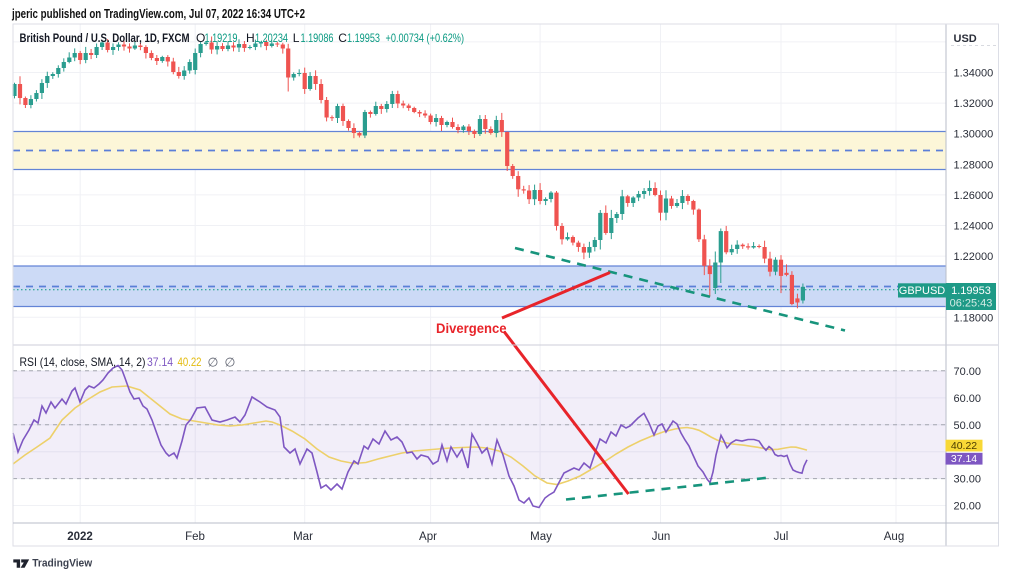 Image resolution: width=1024 pixels, height=579 pixels. What do you see at coordinates (974, 74) in the screenshot?
I see `svg-text: 1.34000` at bounding box center [974, 74].